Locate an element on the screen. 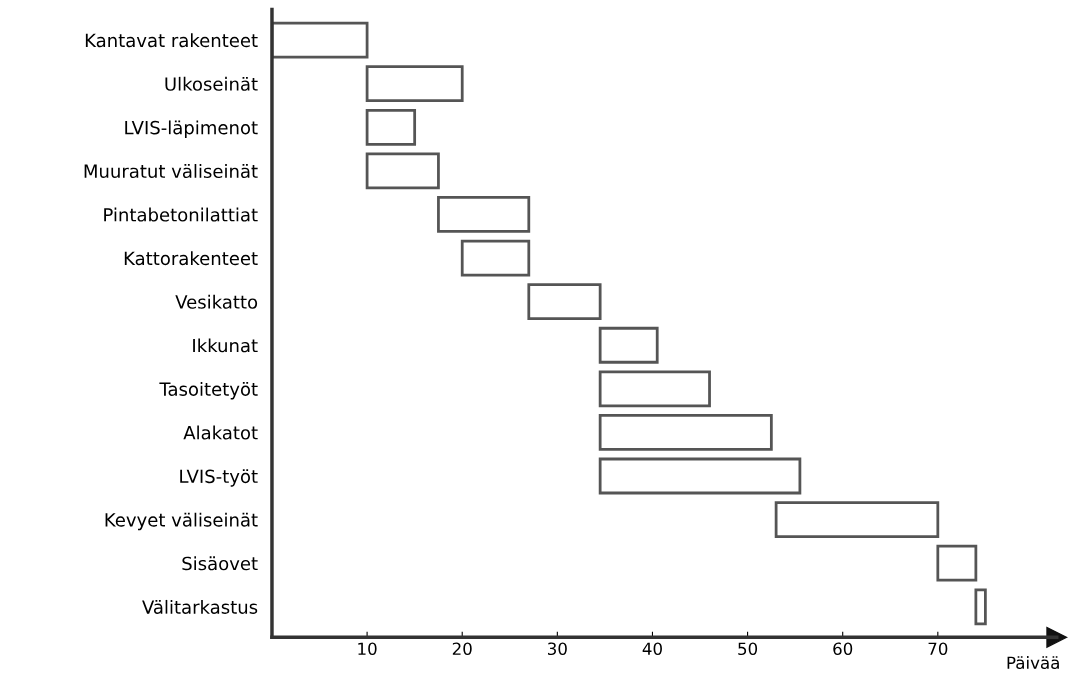 This screenshot has width=1075, height=686. y-tick-label: Ulkoseinät is located at coordinates (211, 83).